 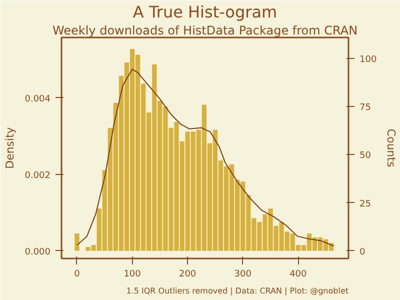 I want to click on y-axis-title: Density, so click(x=10, y=147).